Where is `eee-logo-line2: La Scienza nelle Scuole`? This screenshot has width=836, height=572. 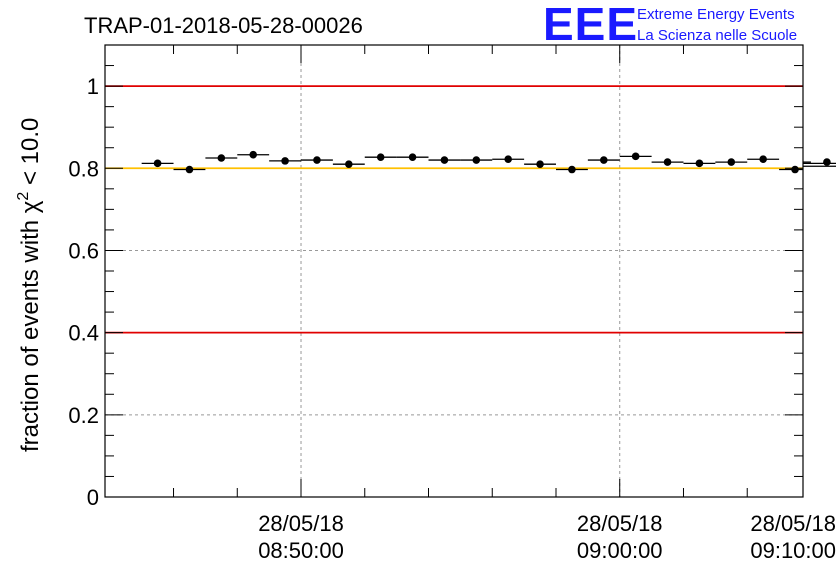 eee-logo-line2: La Scienza nelle Scuole is located at coordinates (717, 35).